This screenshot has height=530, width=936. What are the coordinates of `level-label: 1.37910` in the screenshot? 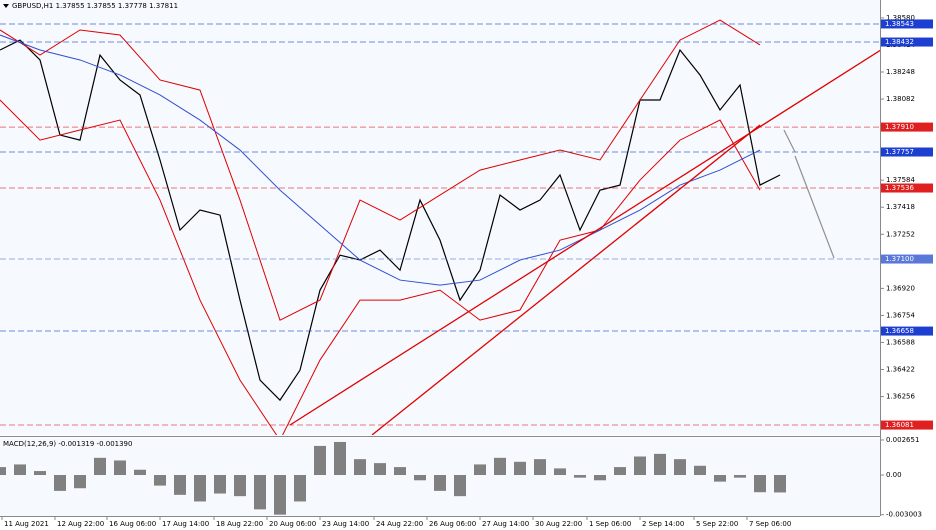 It's located at (899, 127).